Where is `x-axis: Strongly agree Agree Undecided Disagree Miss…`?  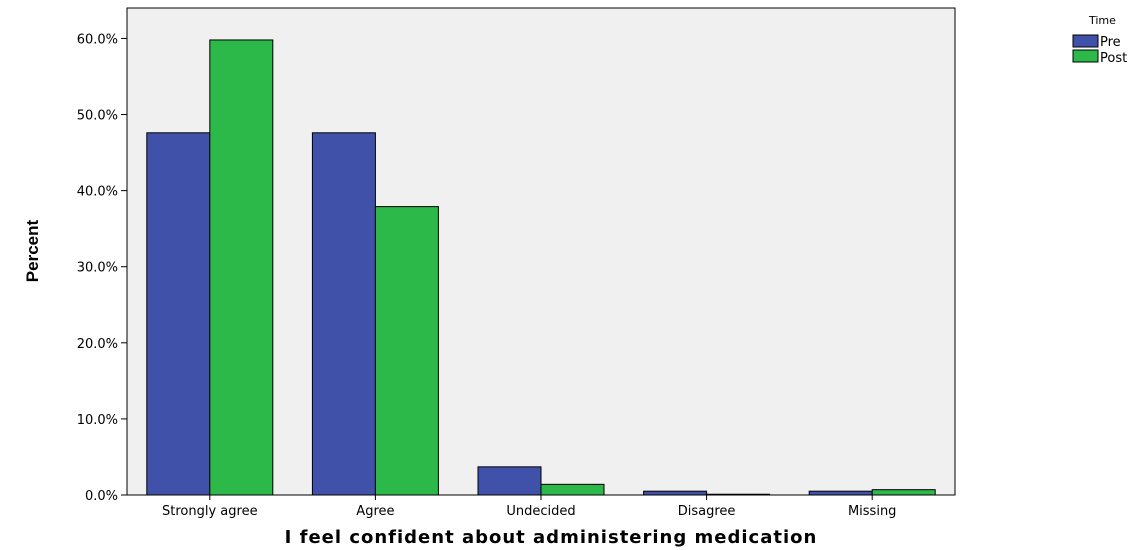
x-axis: Strongly agree Agree Undecided Disagree Miss… is located at coordinates (529, 507).